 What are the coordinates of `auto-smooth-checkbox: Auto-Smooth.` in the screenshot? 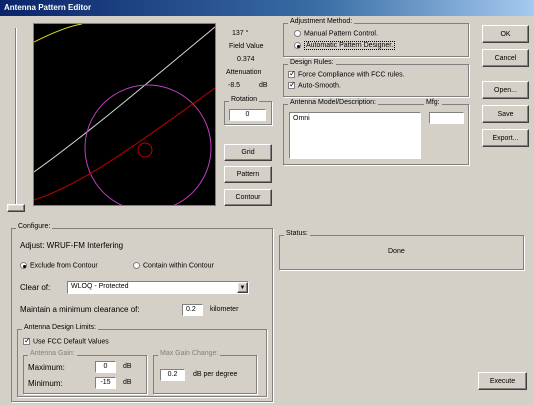 It's located at (314, 85).